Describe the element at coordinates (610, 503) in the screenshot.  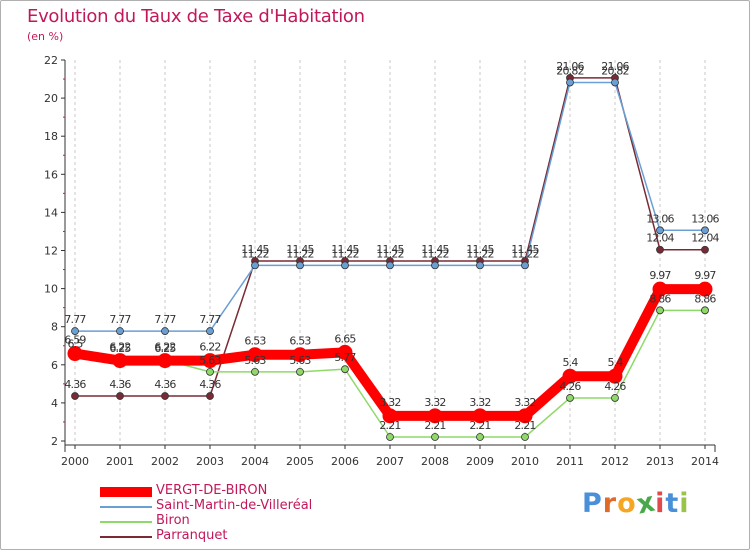
I see `logo-letter: r` at that location.